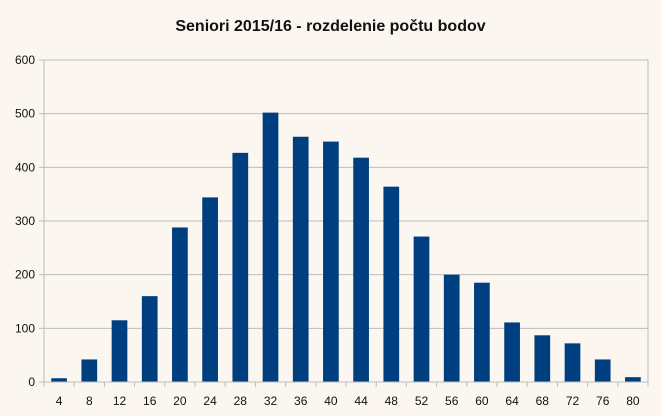 The width and height of the screenshot is (661, 416). I want to click on y-tick-label: 200, so click(25, 275).